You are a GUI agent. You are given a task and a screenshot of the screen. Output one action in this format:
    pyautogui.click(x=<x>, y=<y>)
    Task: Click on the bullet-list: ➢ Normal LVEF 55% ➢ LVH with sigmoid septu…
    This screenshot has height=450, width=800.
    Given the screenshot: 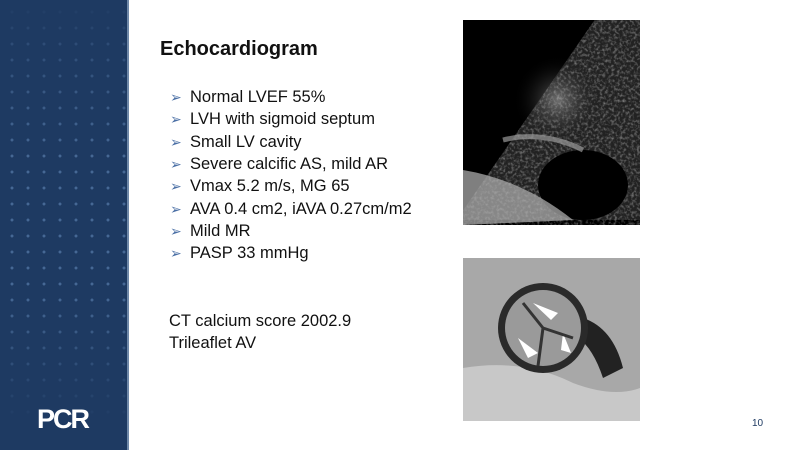 What is the action you would take?
    pyautogui.click(x=291, y=175)
    